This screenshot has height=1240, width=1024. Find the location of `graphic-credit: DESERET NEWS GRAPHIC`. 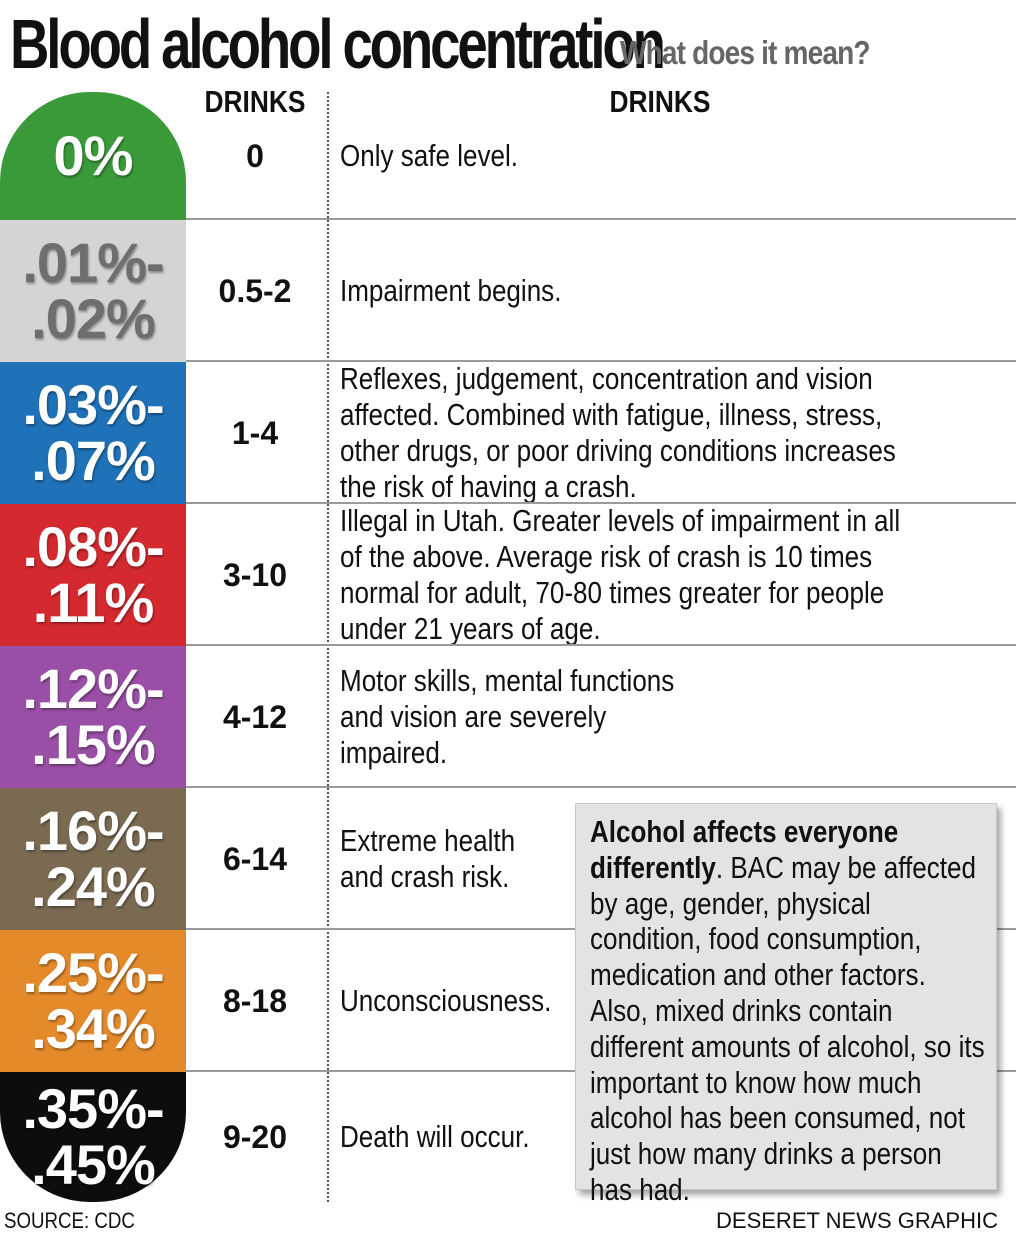

graphic-credit: DESERET NEWS GRAPHIC is located at coordinates (857, 1220).